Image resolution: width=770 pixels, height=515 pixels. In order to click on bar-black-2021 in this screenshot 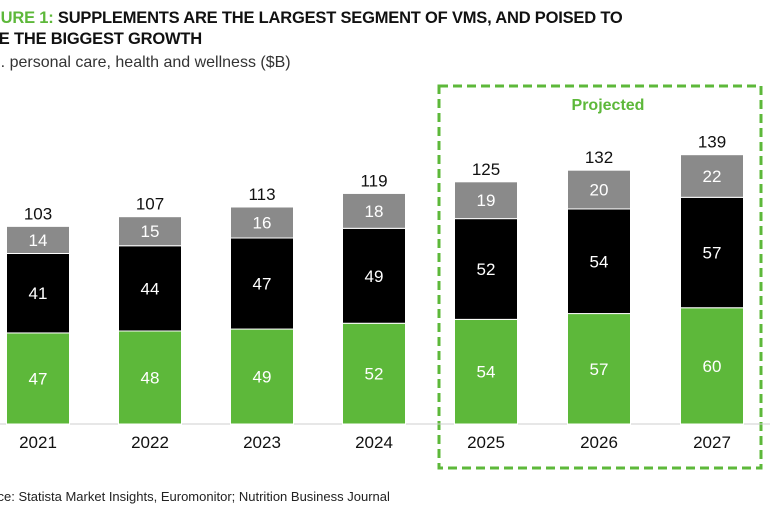, I will do `click(38, 293)`.